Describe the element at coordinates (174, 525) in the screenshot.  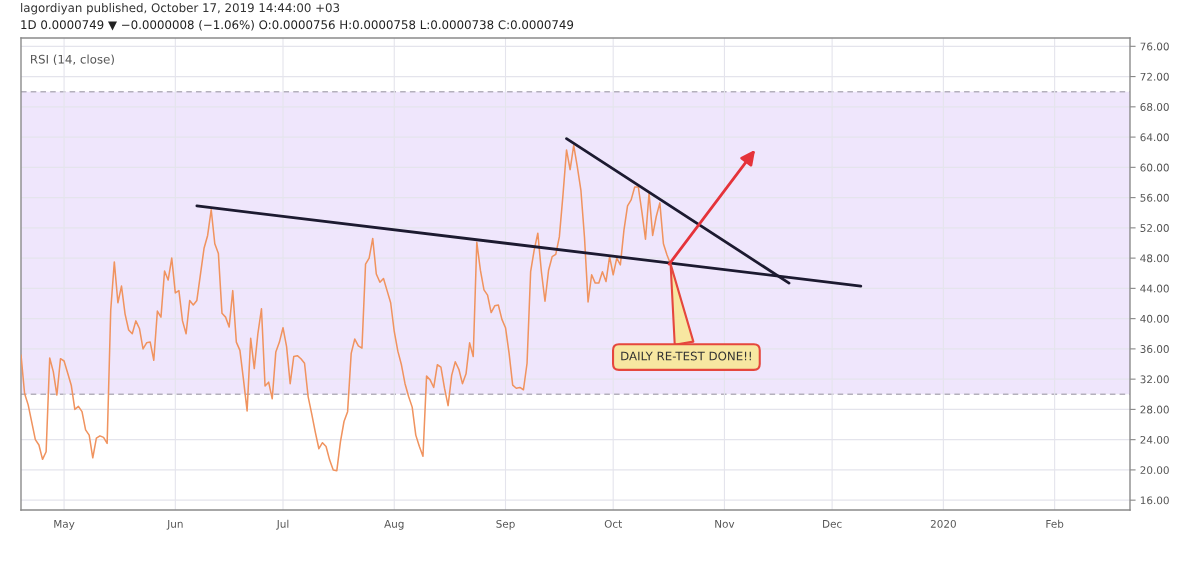
I see `x-tick-label: Jun` at that location.